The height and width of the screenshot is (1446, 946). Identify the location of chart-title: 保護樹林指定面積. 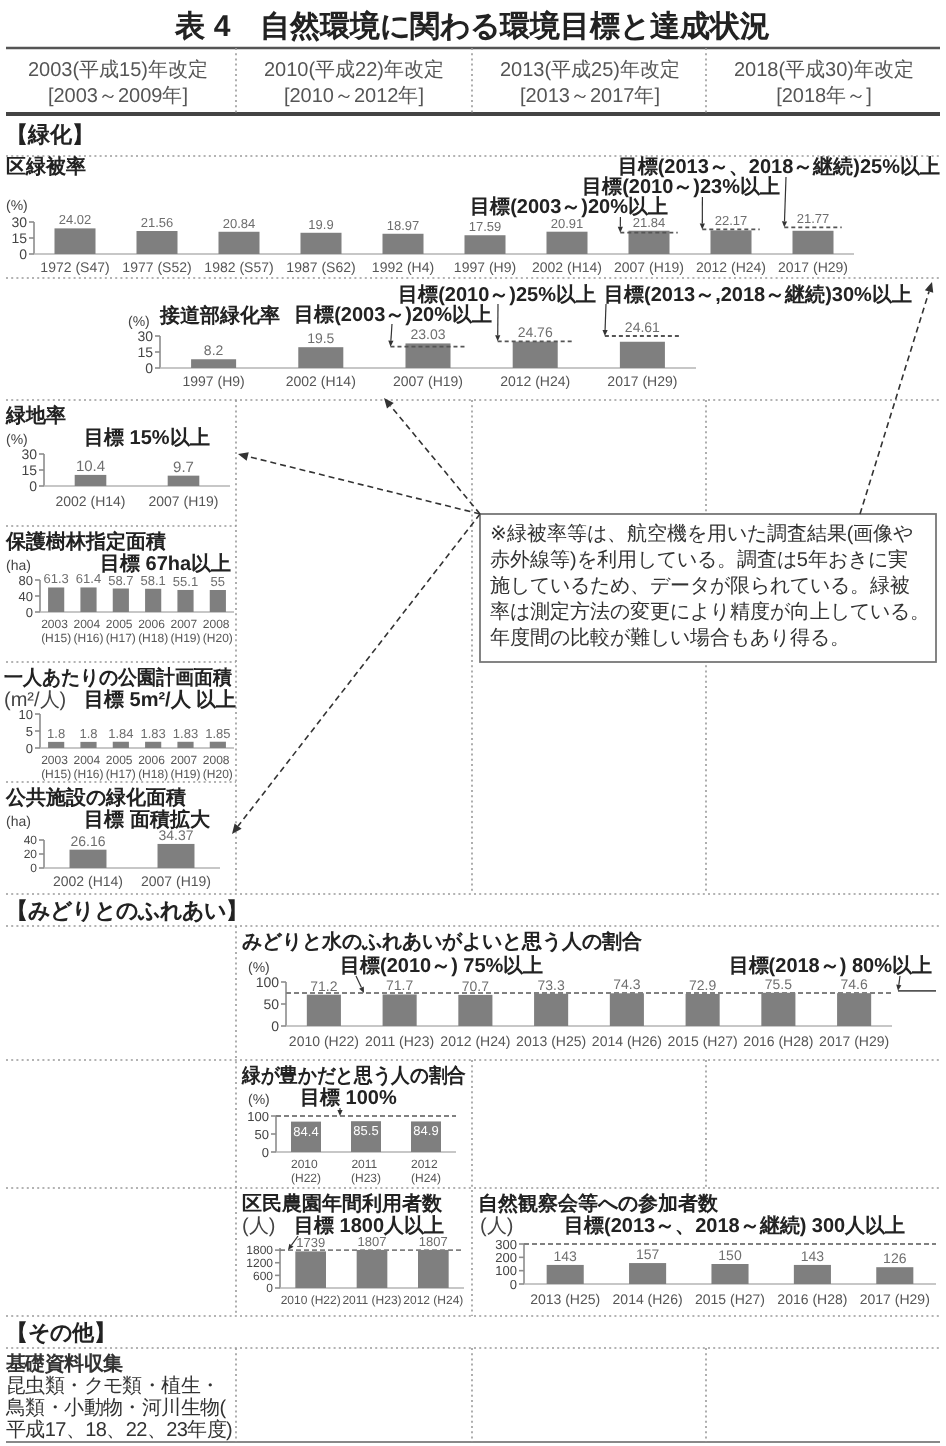
(85, 542).